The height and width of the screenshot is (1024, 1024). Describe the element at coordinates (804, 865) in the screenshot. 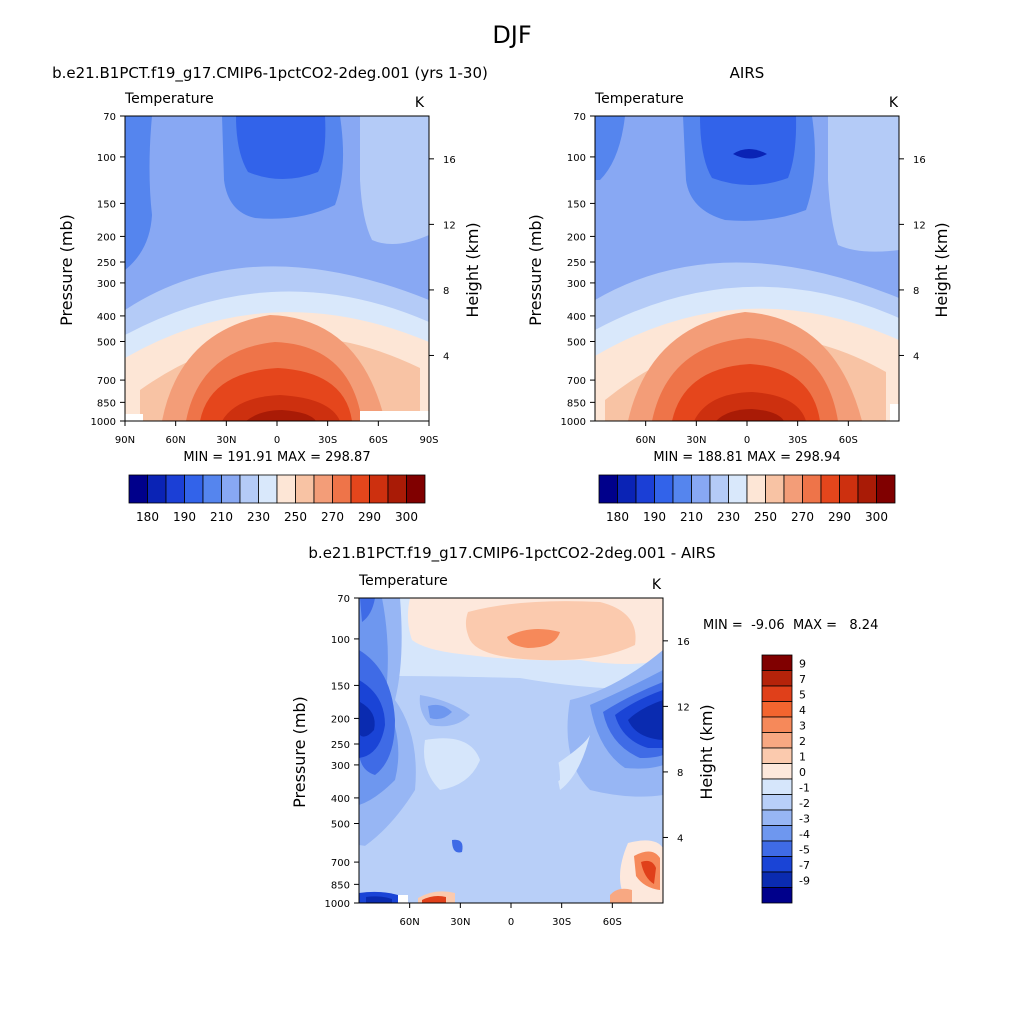

I see `colorbar-label: -7` at that location.